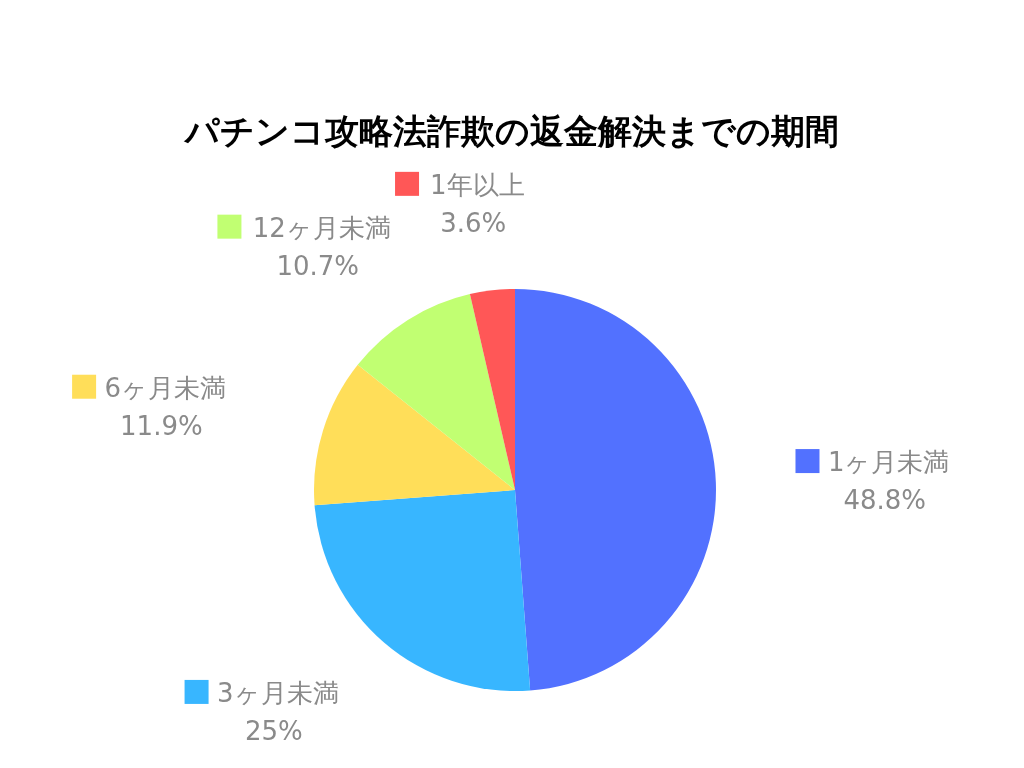 The width and height of the screenshot is (1024, 768). I want to click on legend-label: 1ヶ月未満, so click(888, 462).